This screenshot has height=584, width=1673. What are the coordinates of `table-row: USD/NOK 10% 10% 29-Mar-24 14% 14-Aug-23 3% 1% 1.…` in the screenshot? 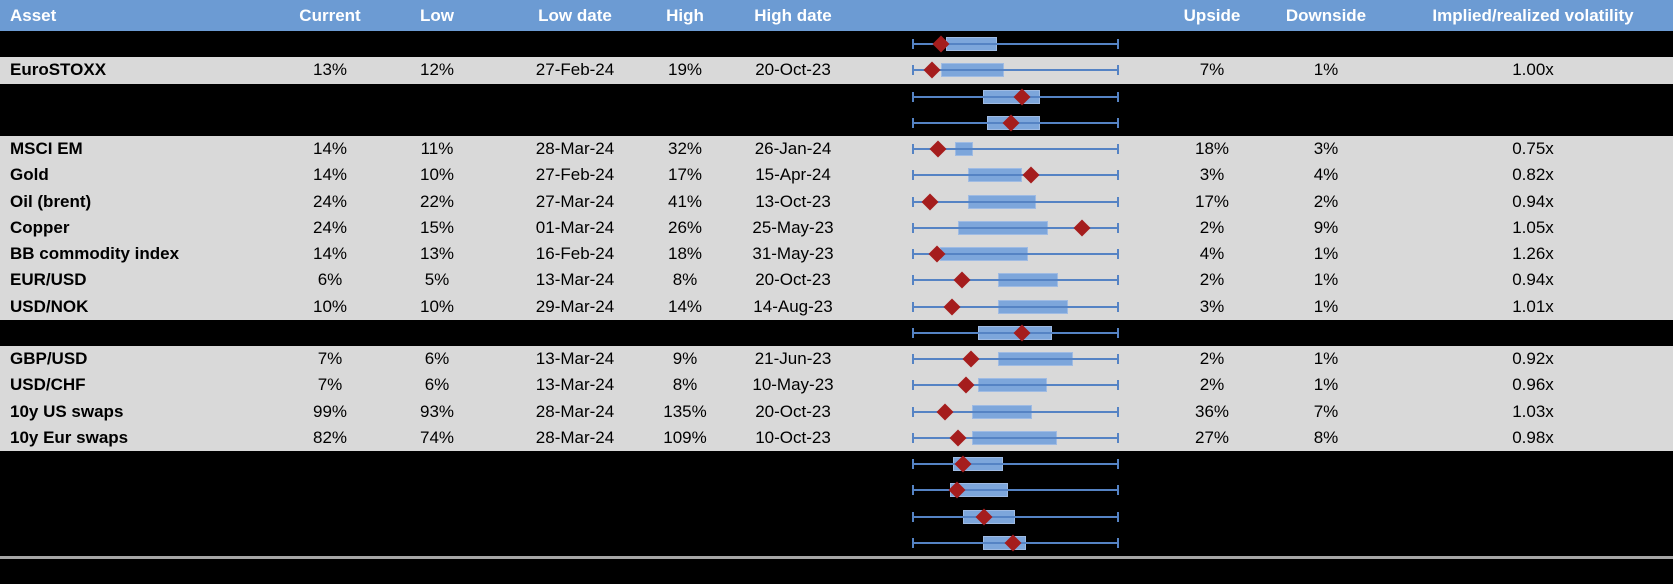 It's located at (836, 306).